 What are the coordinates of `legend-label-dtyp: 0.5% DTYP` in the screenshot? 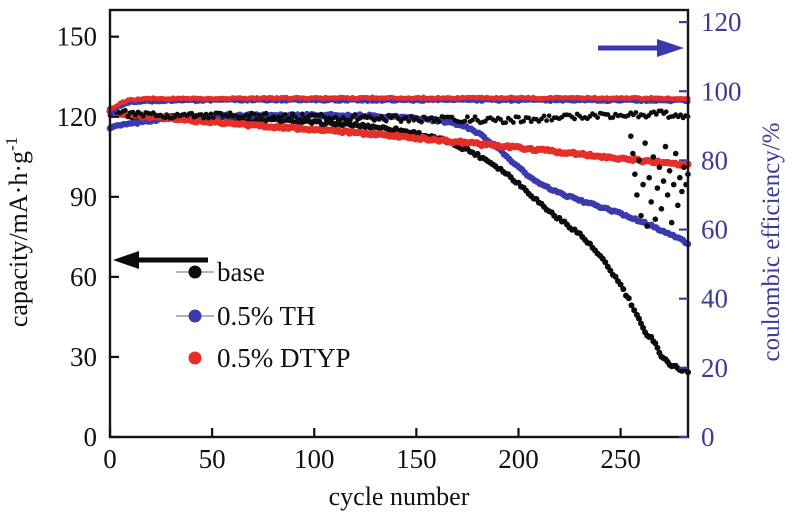 It's located at (284, 358).